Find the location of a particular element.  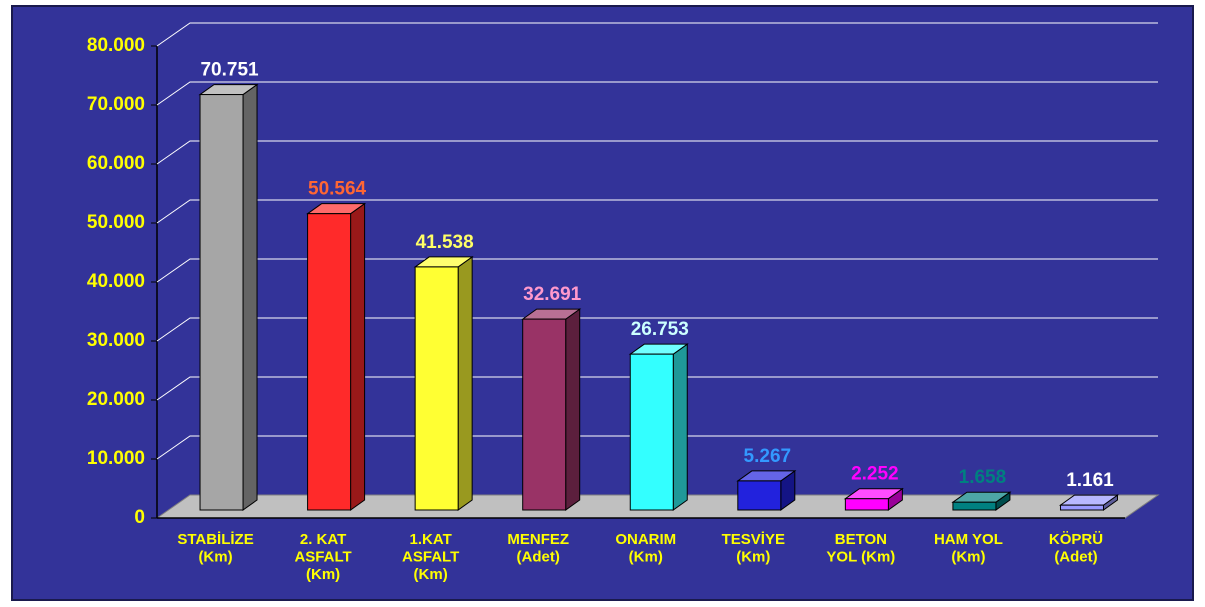

y-tick-label: 70.000 is located at coordinates (116, 104).